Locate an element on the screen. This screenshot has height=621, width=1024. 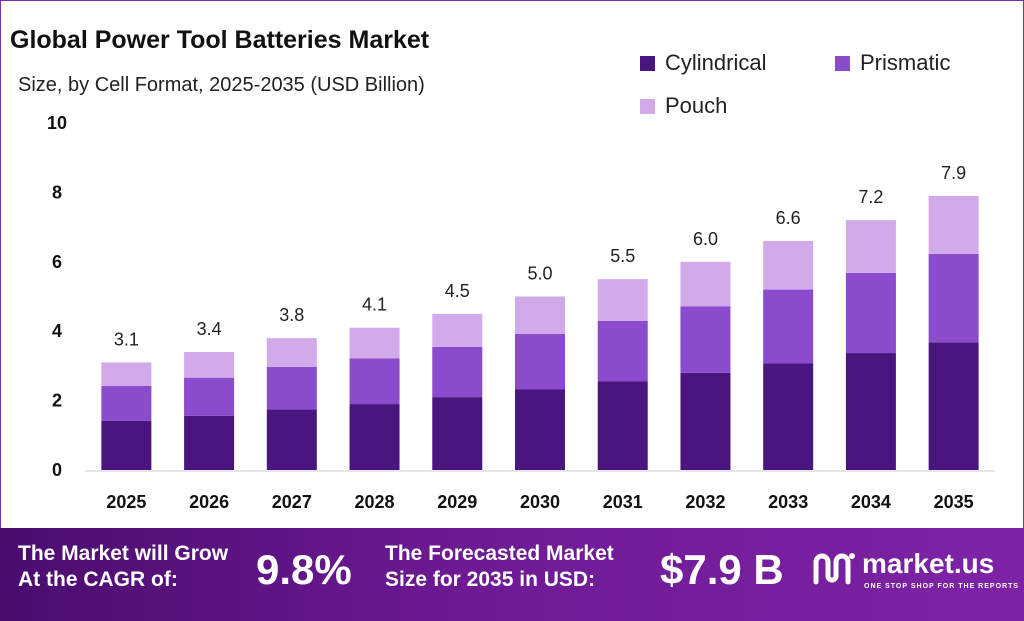
y-tick-label: 6 is located at coordinates (57, 262).